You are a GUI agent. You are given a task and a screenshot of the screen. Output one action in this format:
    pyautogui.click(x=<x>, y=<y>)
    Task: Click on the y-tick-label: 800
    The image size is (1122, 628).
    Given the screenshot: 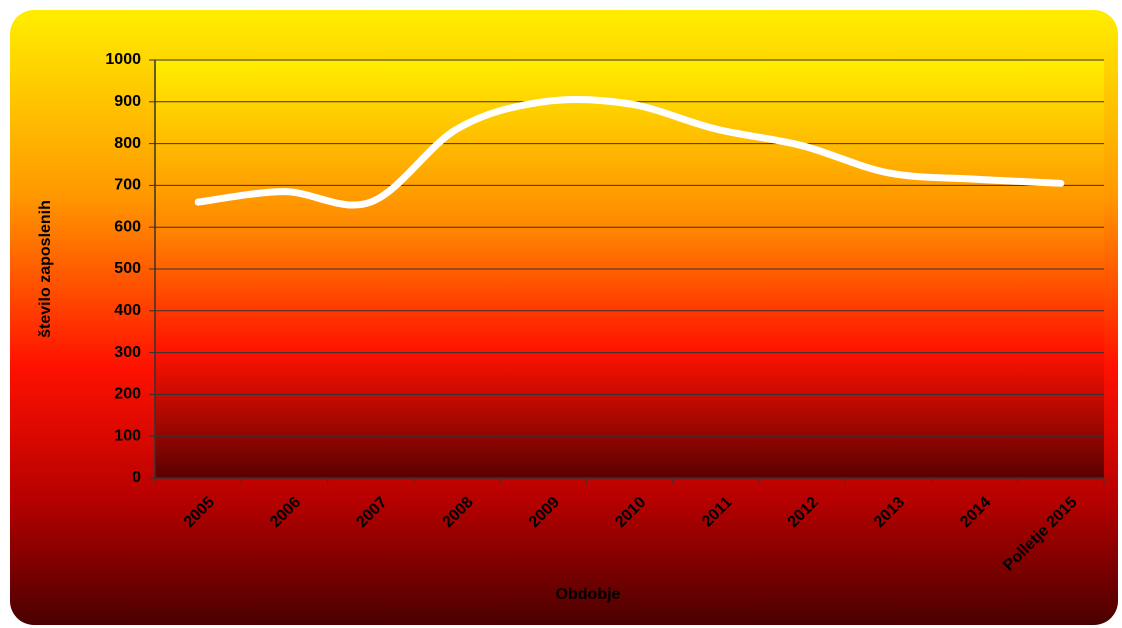 What is the action you would take?
    pyautogui.click(x=127, y=143)
    